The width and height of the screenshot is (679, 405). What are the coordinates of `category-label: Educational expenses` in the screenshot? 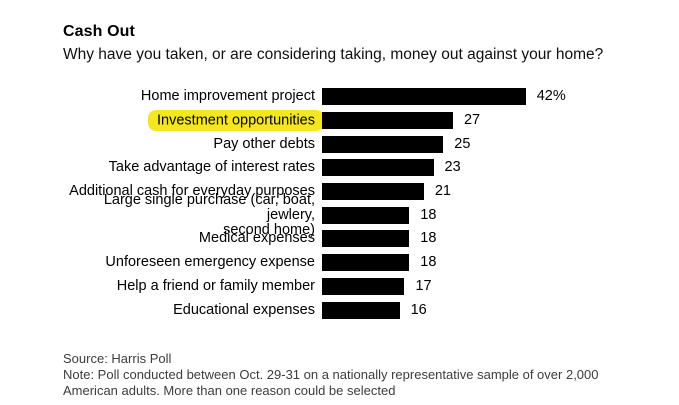 It's located at (244, 309).